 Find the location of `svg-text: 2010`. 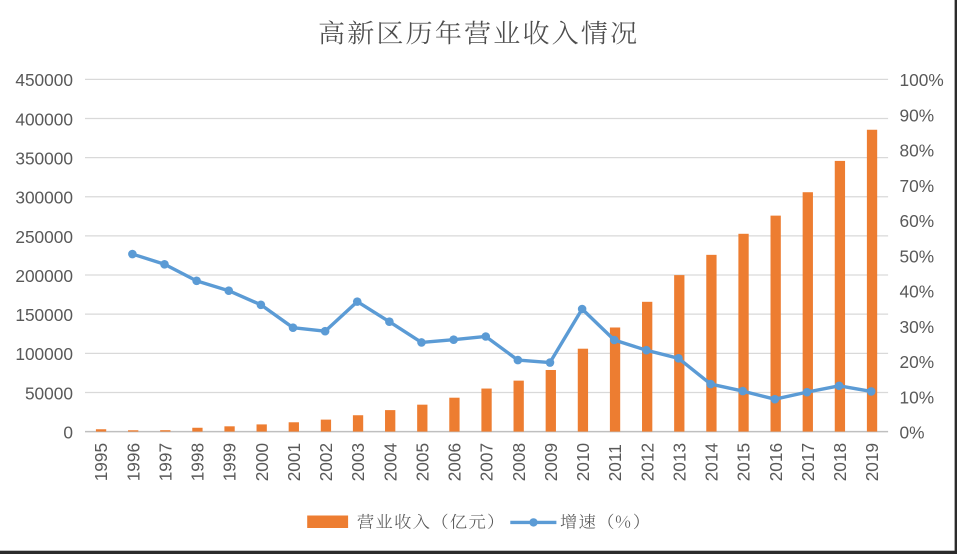

svg-text: 2010 is located at coordinates (583, 462).